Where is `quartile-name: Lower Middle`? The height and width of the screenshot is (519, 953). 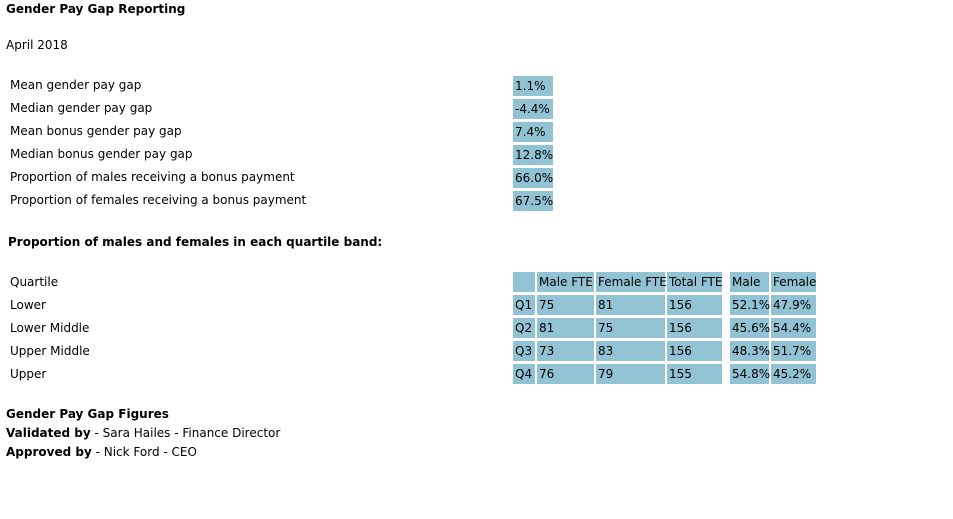
quartile-name: Lower Middle is located at coordinates (50, 328).